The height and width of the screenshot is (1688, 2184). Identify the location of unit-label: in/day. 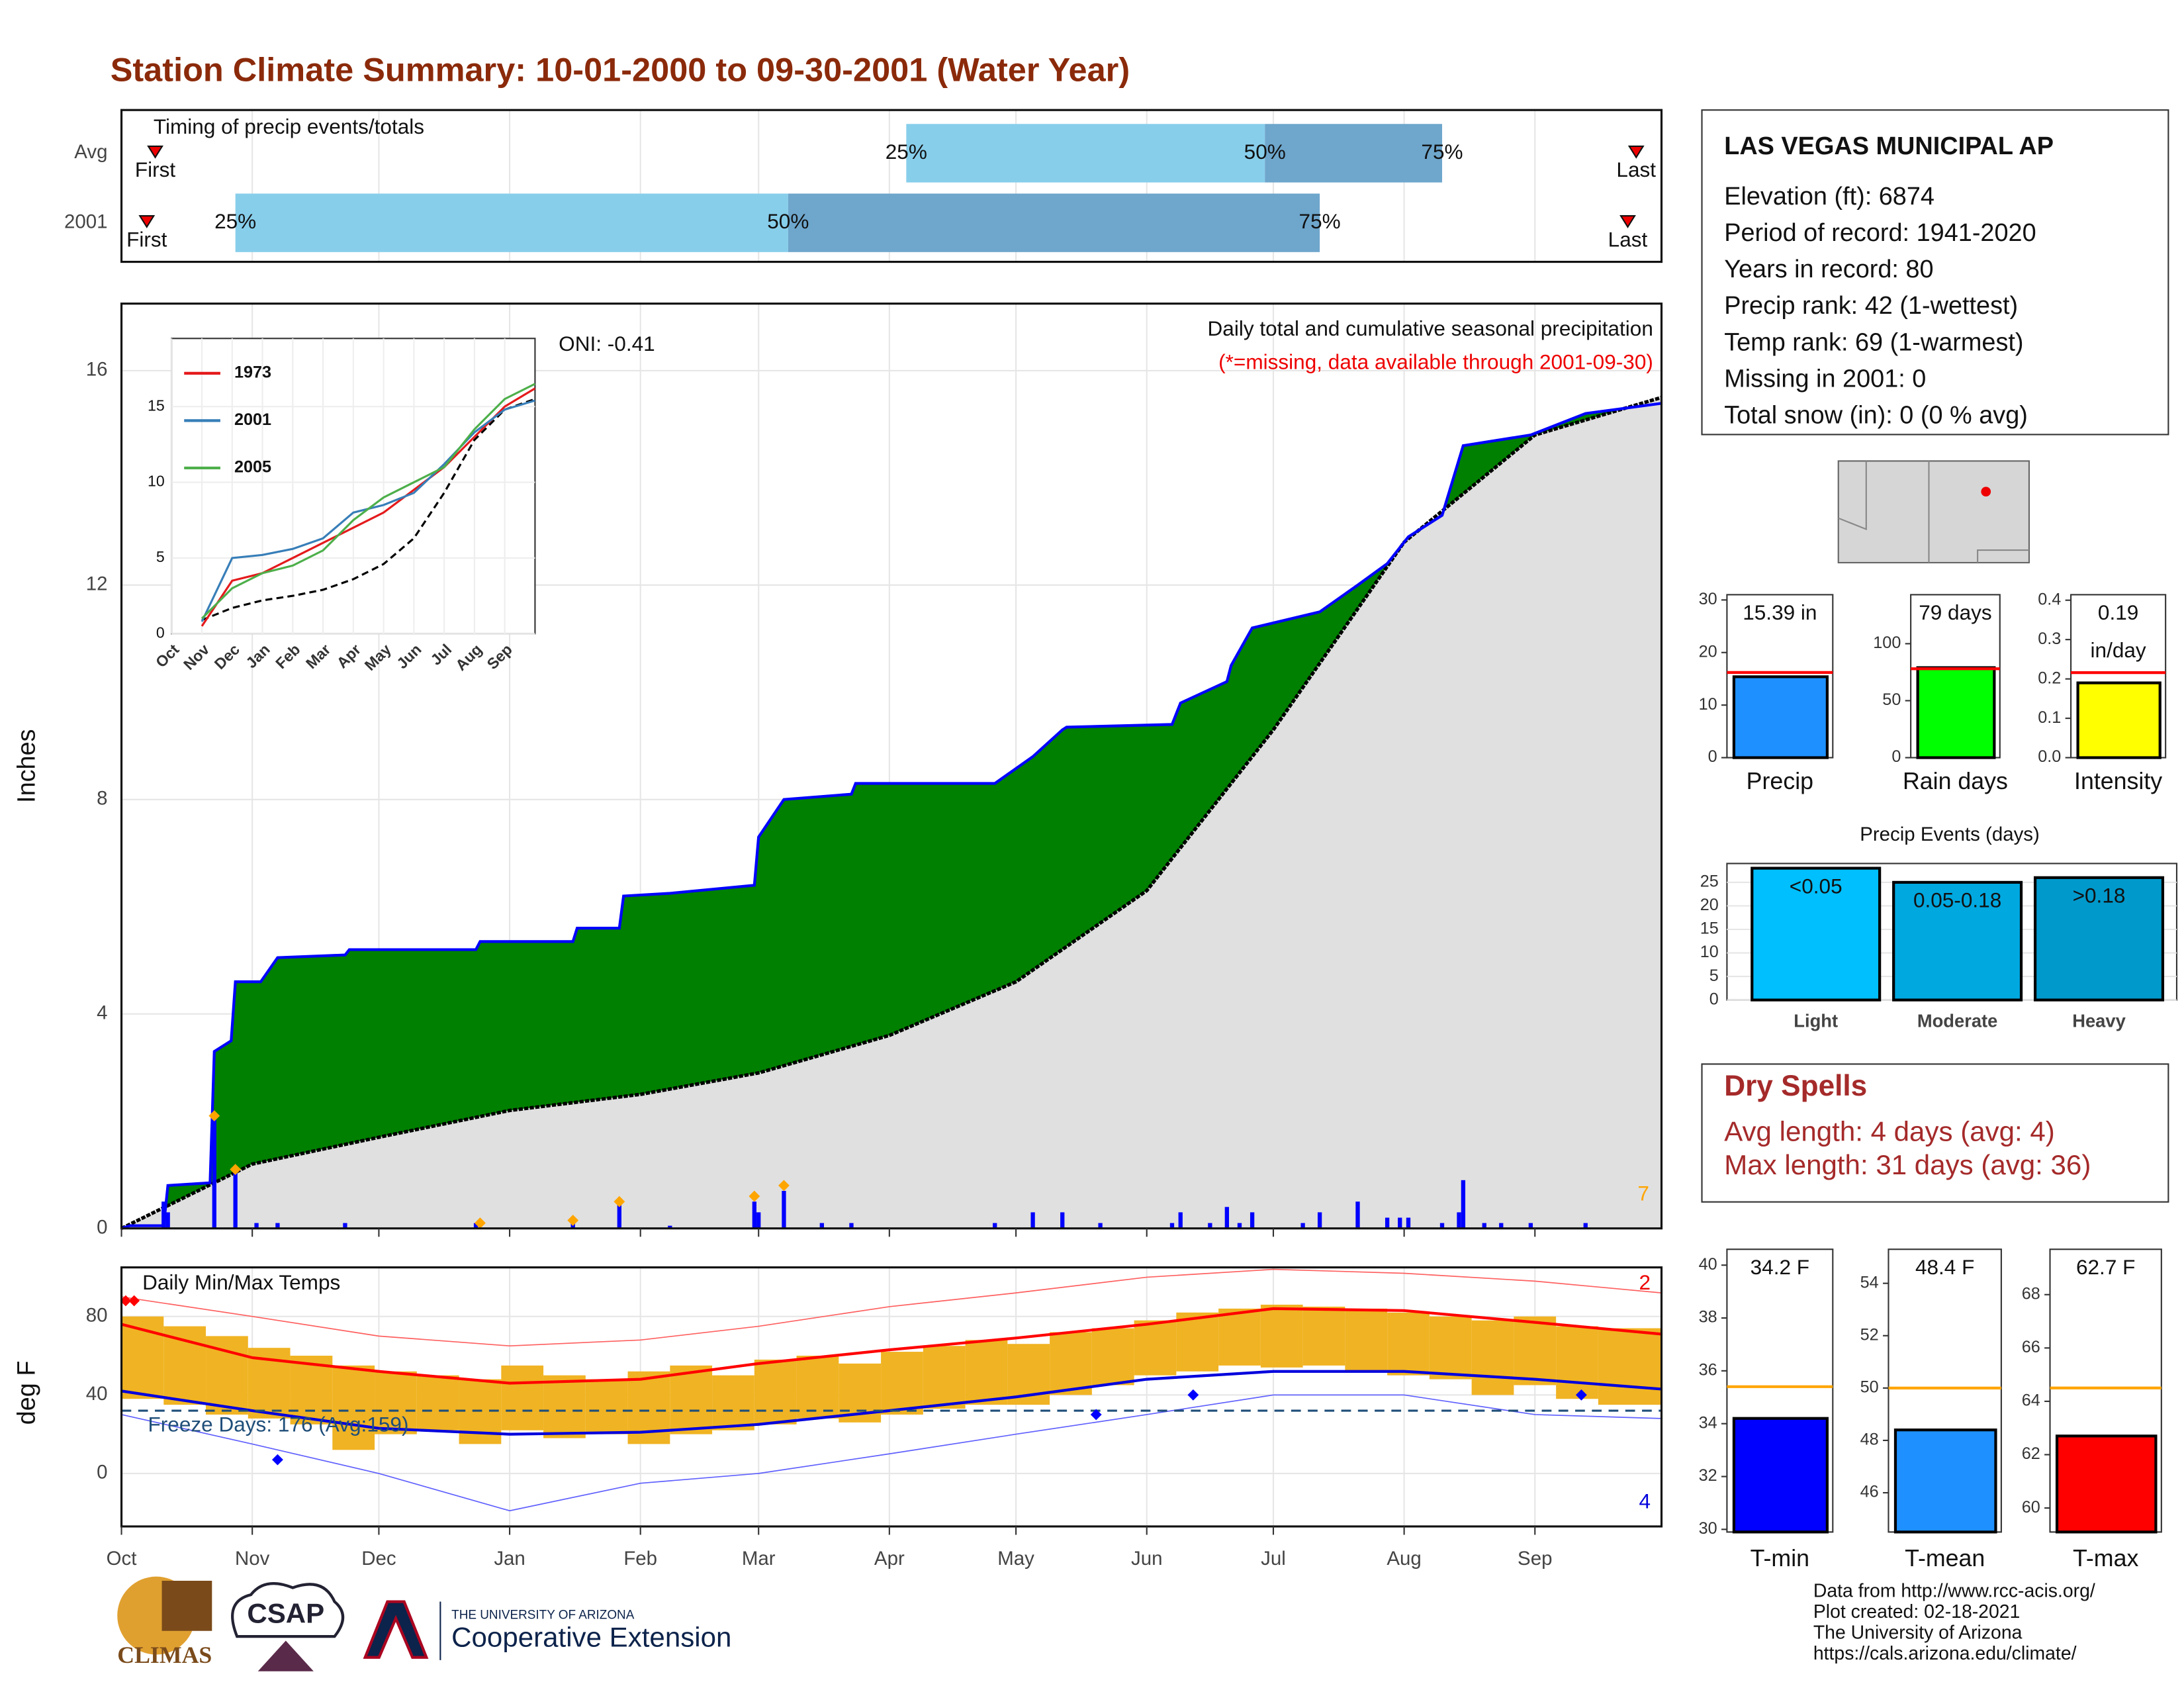
(2118, 650).